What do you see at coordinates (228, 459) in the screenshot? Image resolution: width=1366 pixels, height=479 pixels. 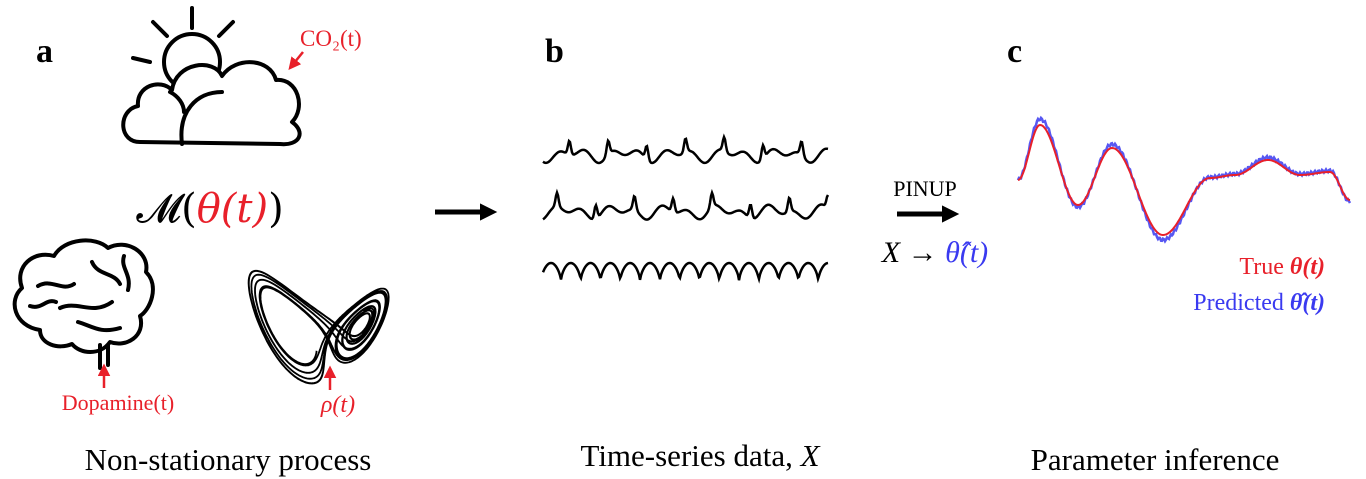 I see `caption: Non-stationary process` at bounding box center [228, 459].